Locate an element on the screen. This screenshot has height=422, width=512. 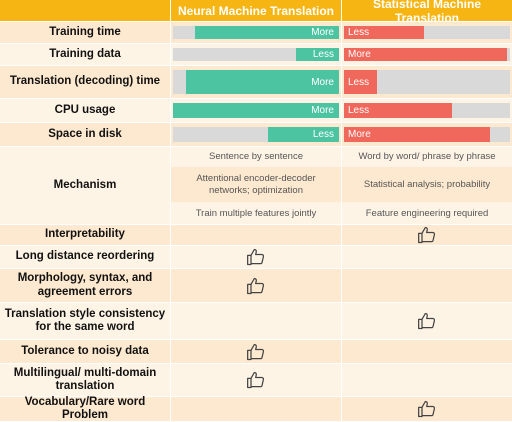
thumb-row: Long distance reordering is located at coordinates (256, 257).